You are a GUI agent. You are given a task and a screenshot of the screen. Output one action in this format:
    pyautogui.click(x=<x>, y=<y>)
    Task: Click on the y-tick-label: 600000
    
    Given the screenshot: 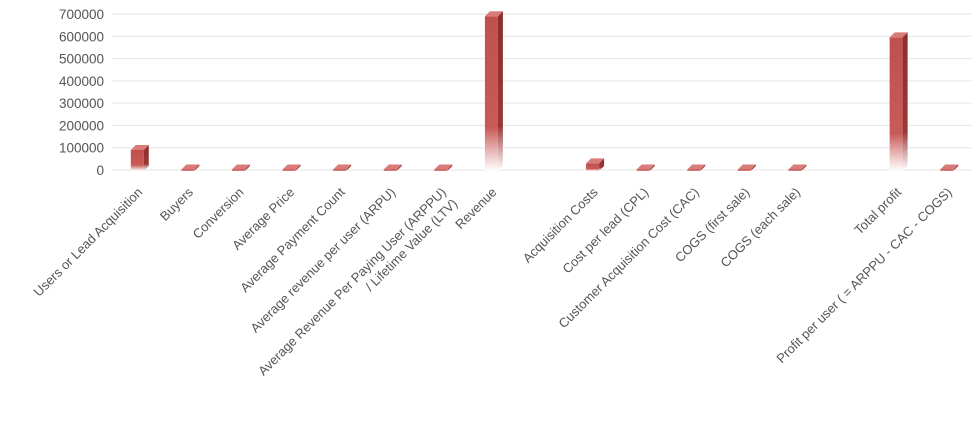 What is the action you would take?
    pyautogui.click(x=81, y=36)
    